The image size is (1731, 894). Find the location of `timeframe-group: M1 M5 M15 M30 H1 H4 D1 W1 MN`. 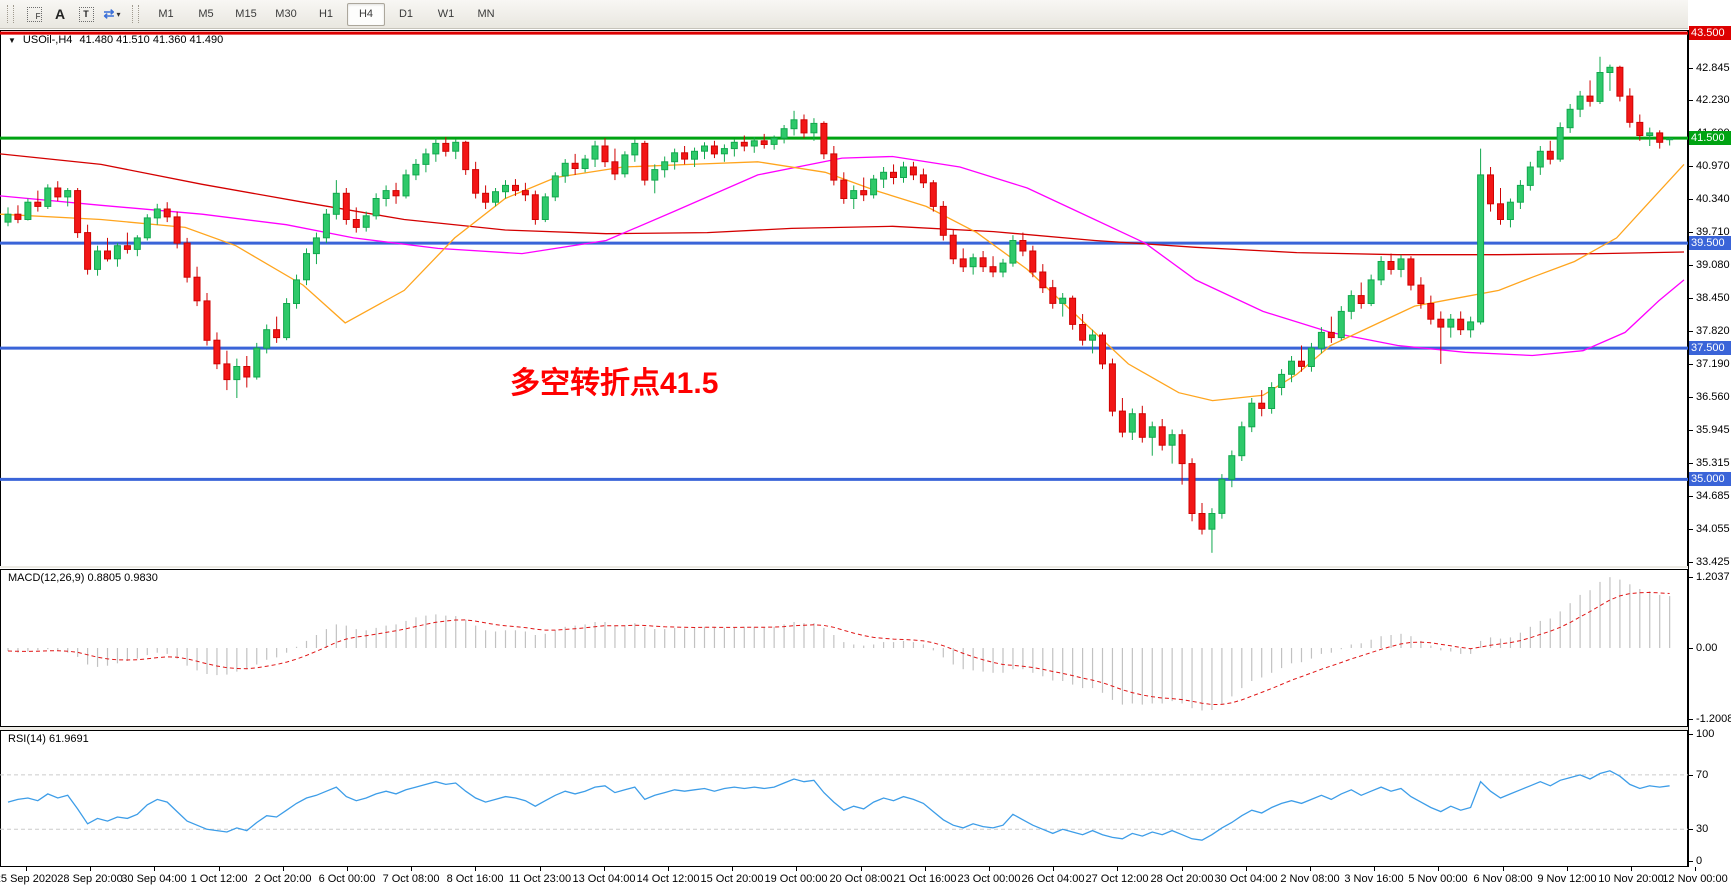

timeframe-group: M1 M5 M15 M30 H1 H4 D1 W1 MN is located at coordinates (326, 14).